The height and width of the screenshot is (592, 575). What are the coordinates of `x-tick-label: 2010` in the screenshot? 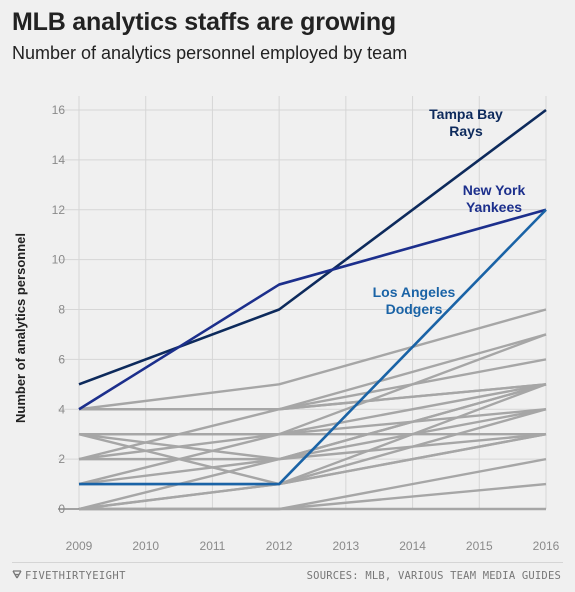 It's located at (145, 546).